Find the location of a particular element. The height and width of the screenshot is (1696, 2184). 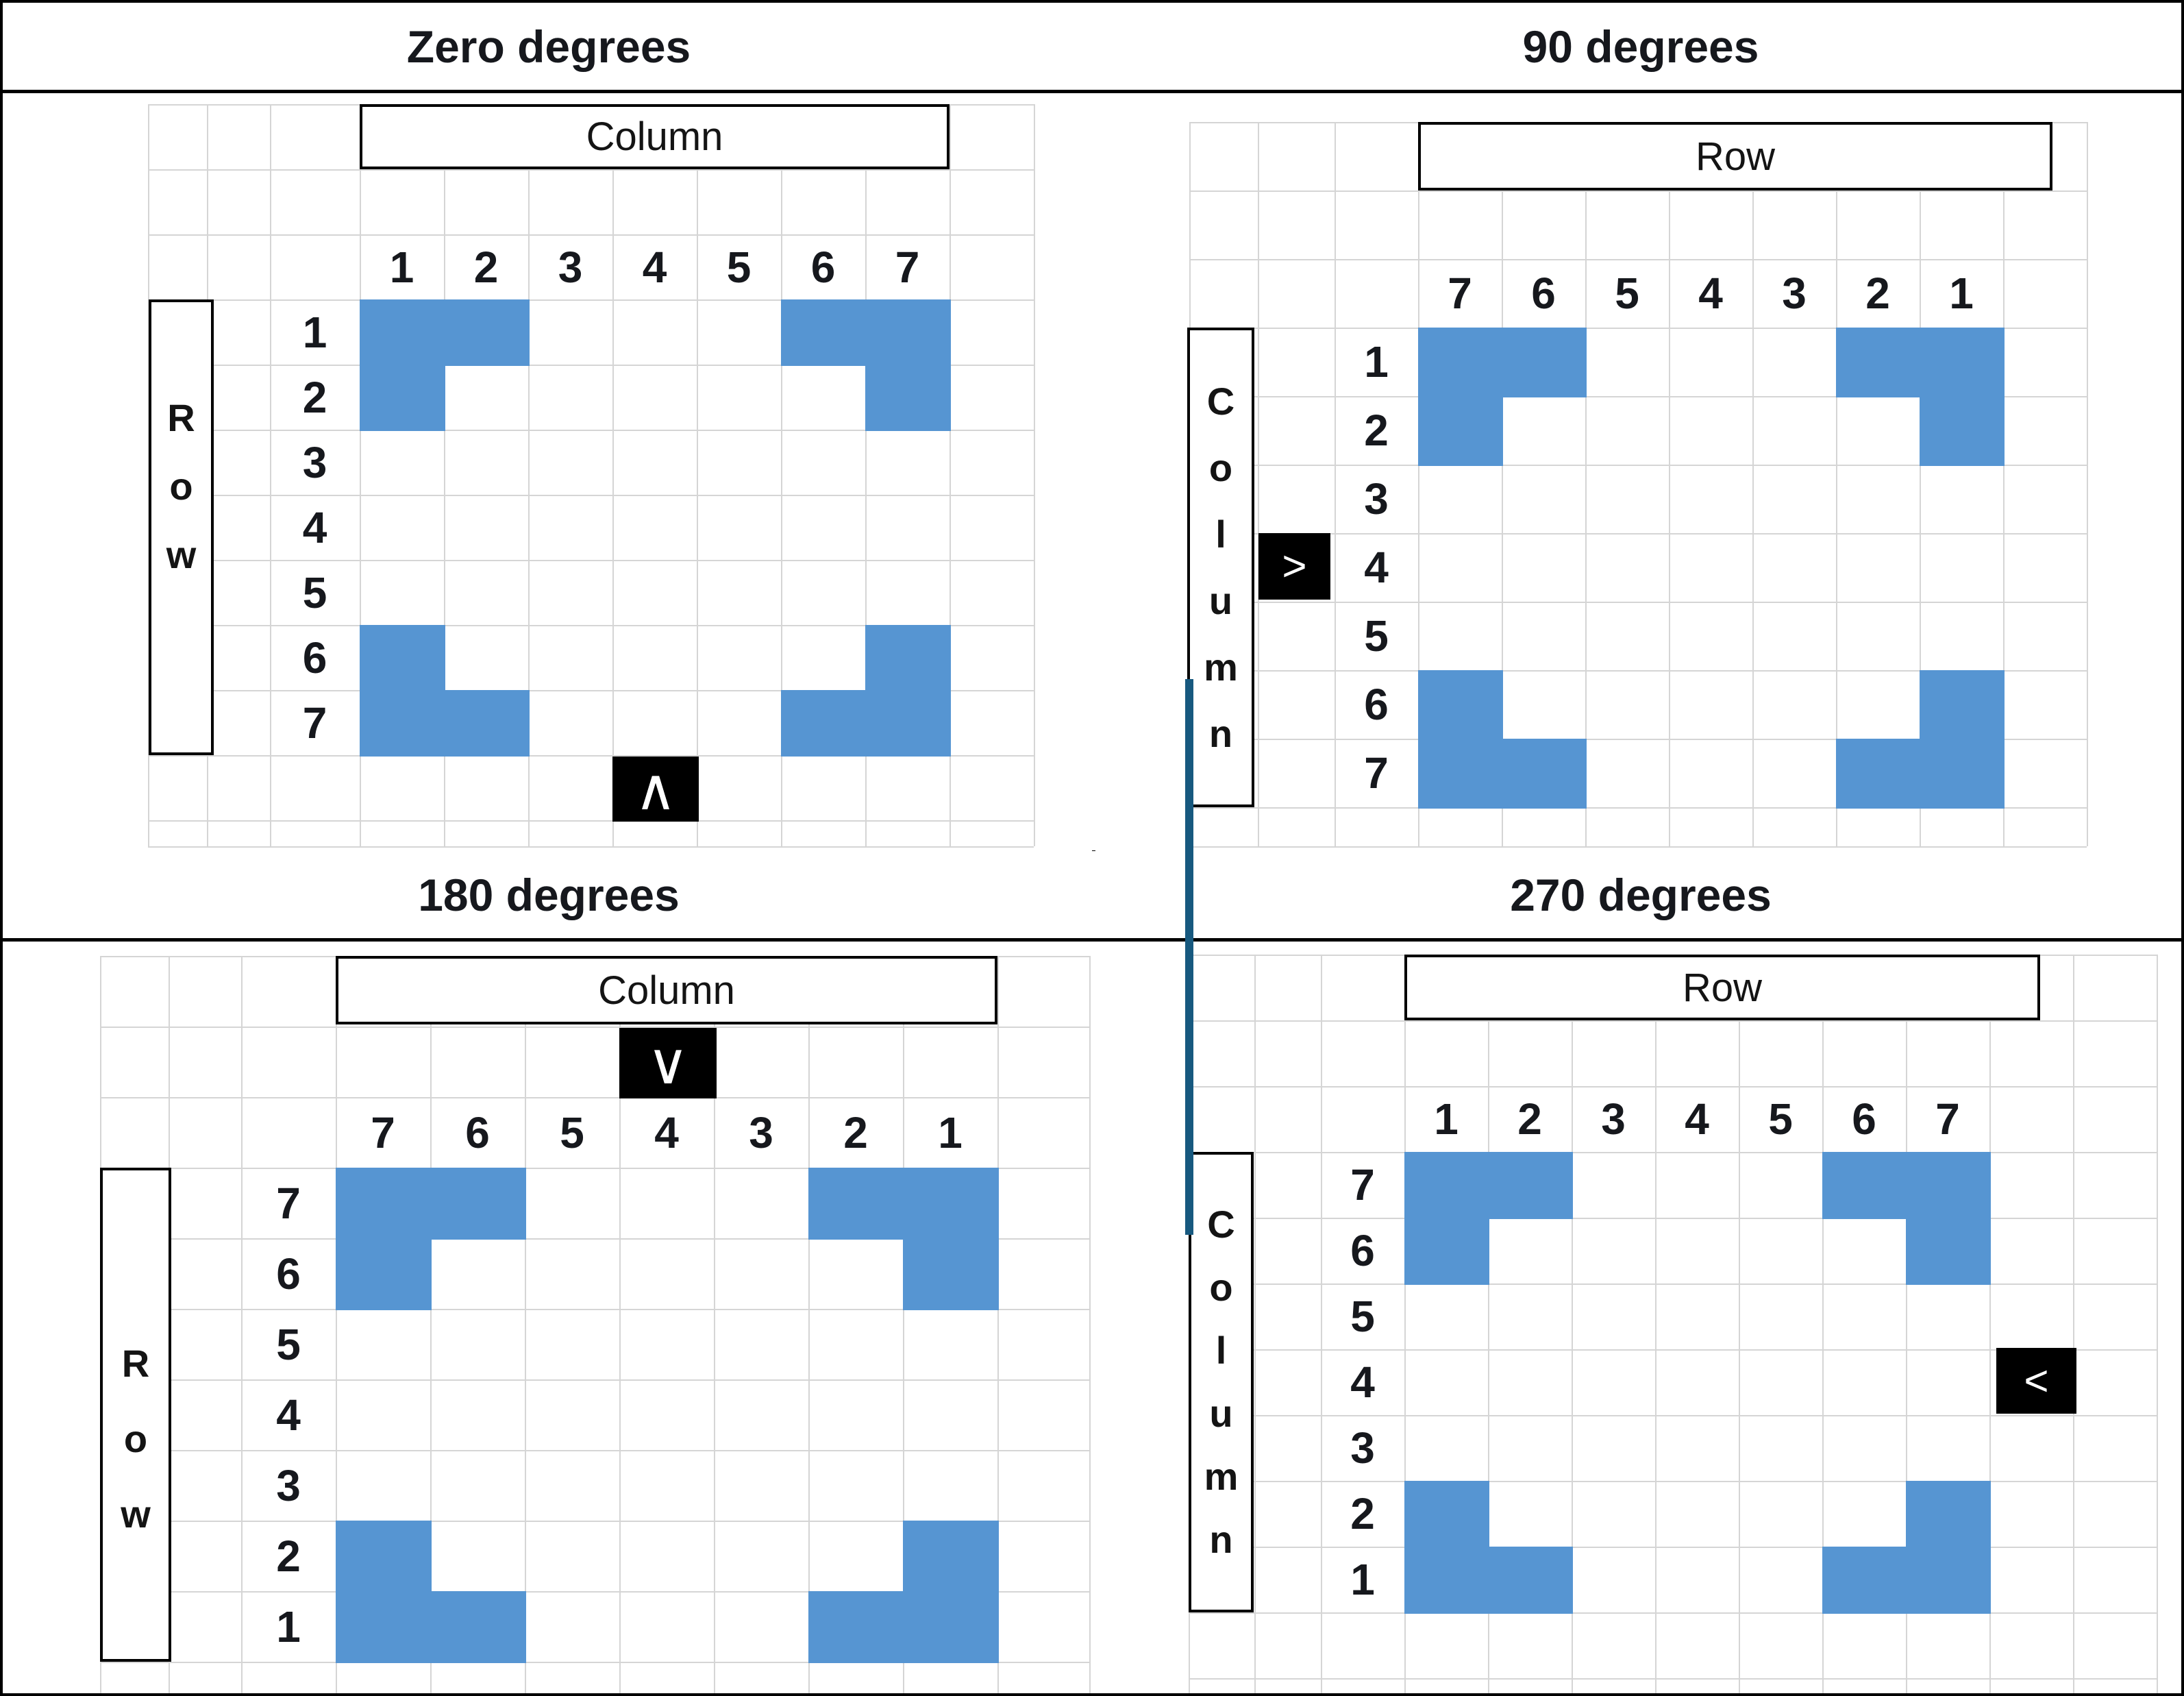

panel-title: 180 degrees is located at coordinates (549, 894).